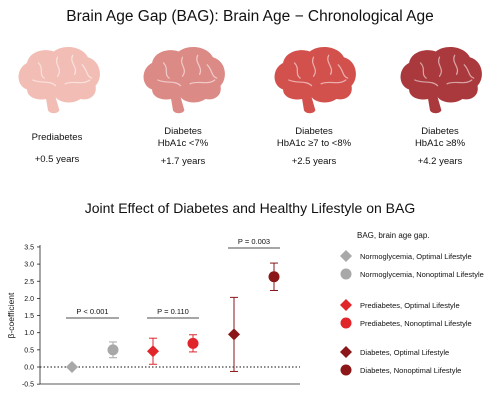 Image resolution: width=500 pixels, height=400 pixels. Describe the element at coordinates (405, 352) in the screenshot. I see `legend-label: Diabetes, Optimal Lifestyle` at that location.